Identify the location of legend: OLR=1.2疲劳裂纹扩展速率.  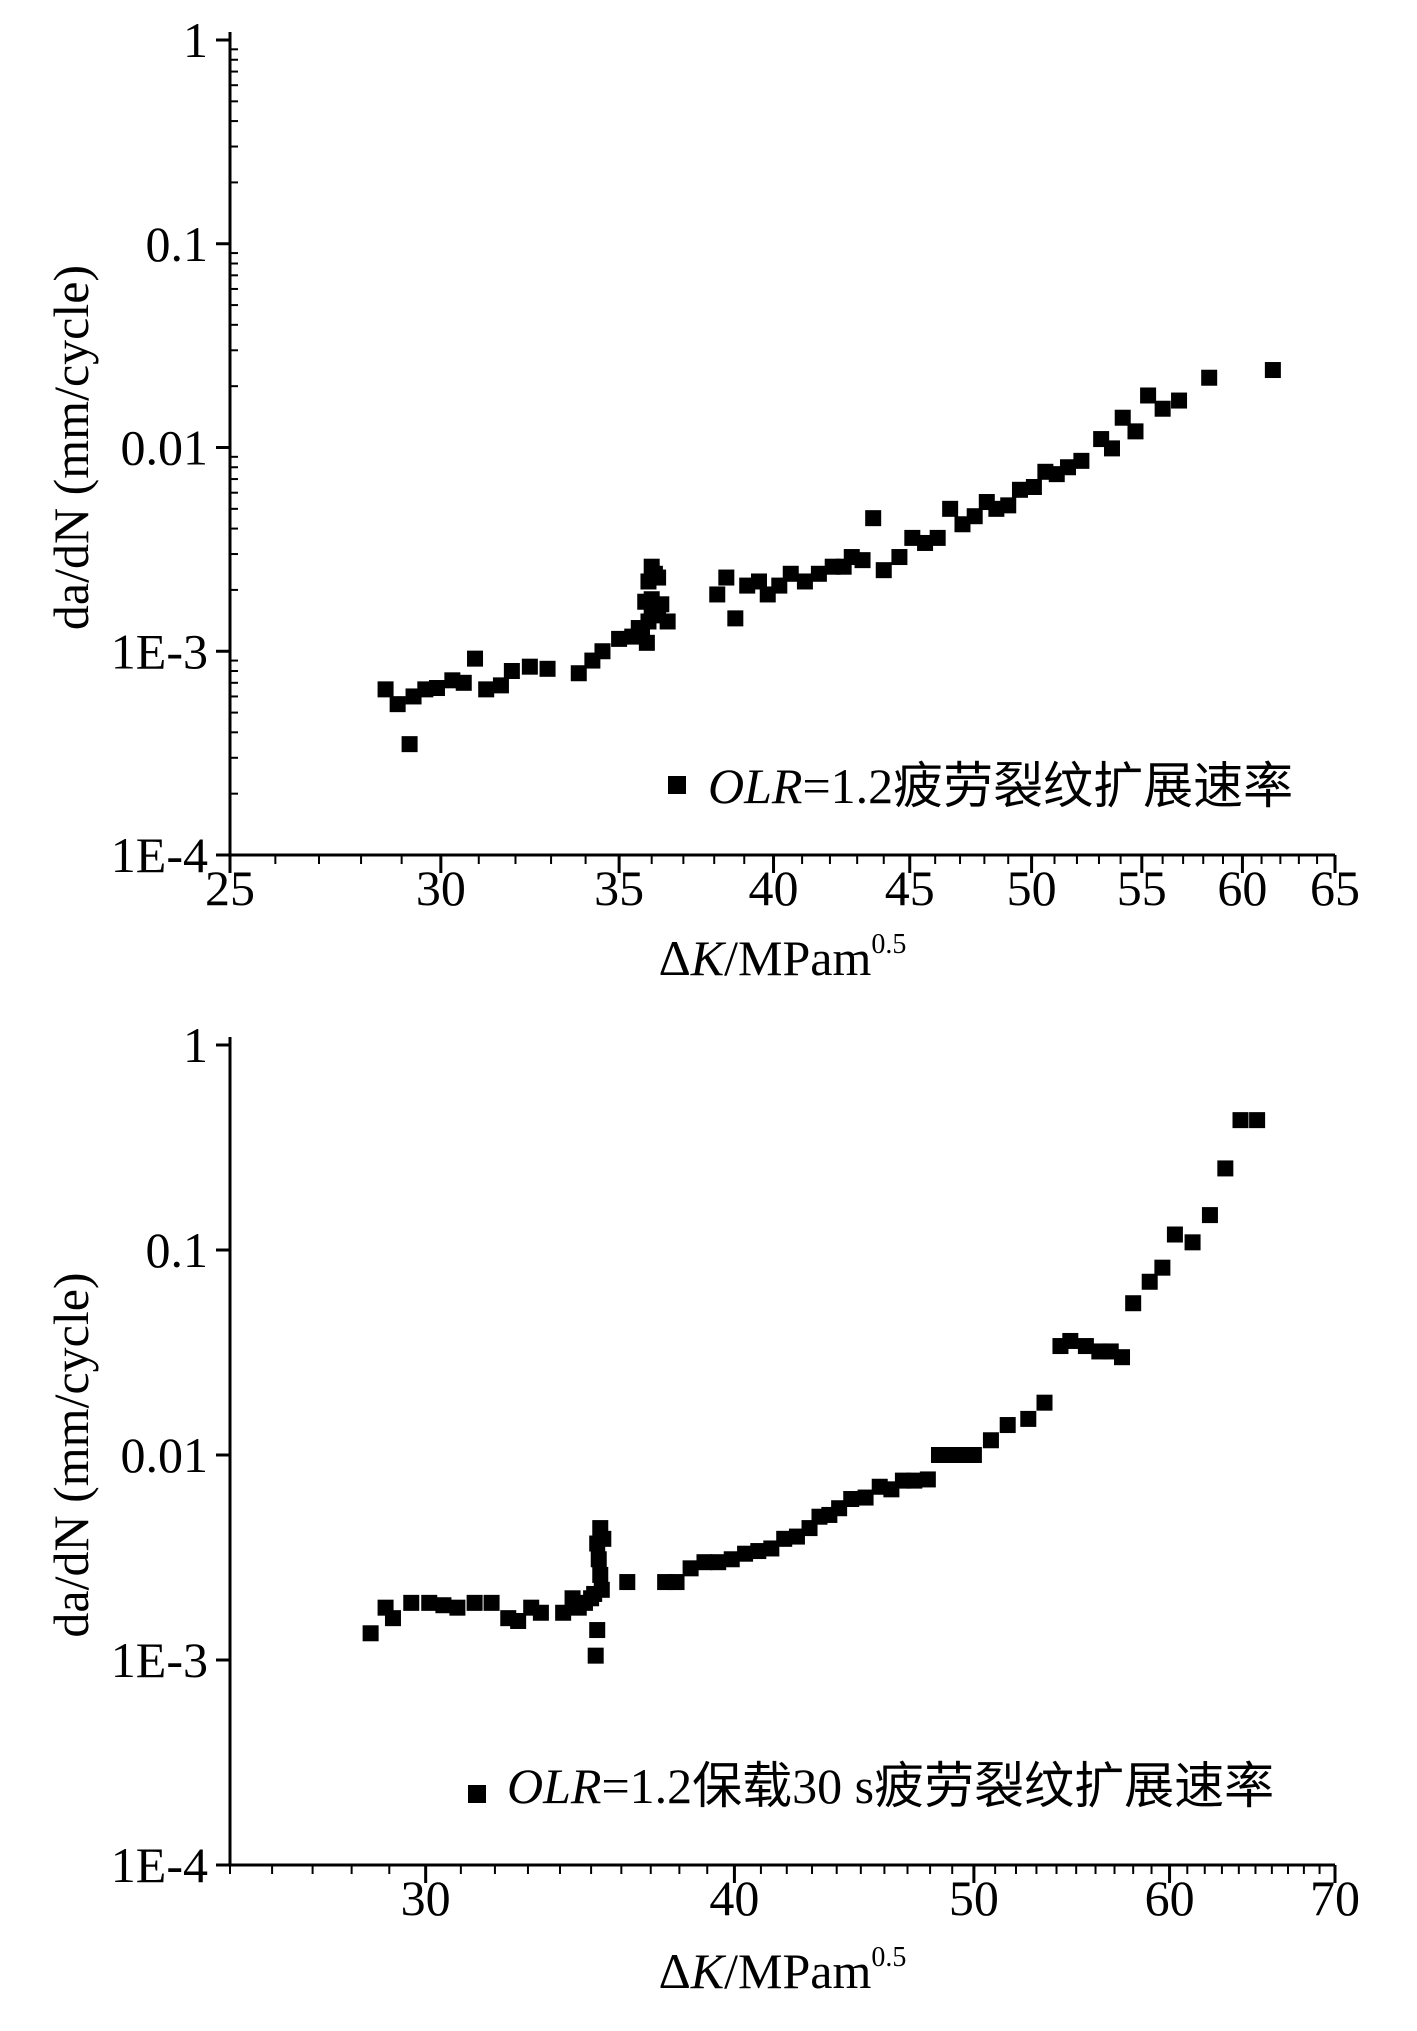
(980, 786).